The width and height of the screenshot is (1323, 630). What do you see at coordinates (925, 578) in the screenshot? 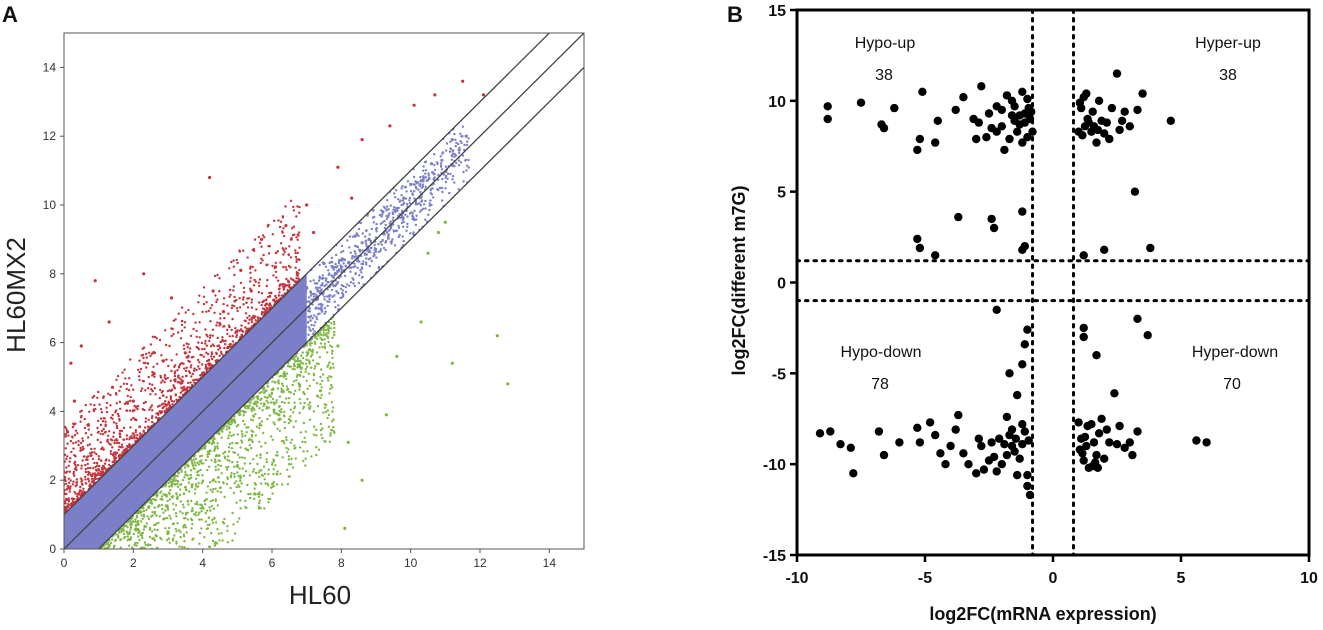
I see `x-tick-label: -5` at bounding box center [925, 578].